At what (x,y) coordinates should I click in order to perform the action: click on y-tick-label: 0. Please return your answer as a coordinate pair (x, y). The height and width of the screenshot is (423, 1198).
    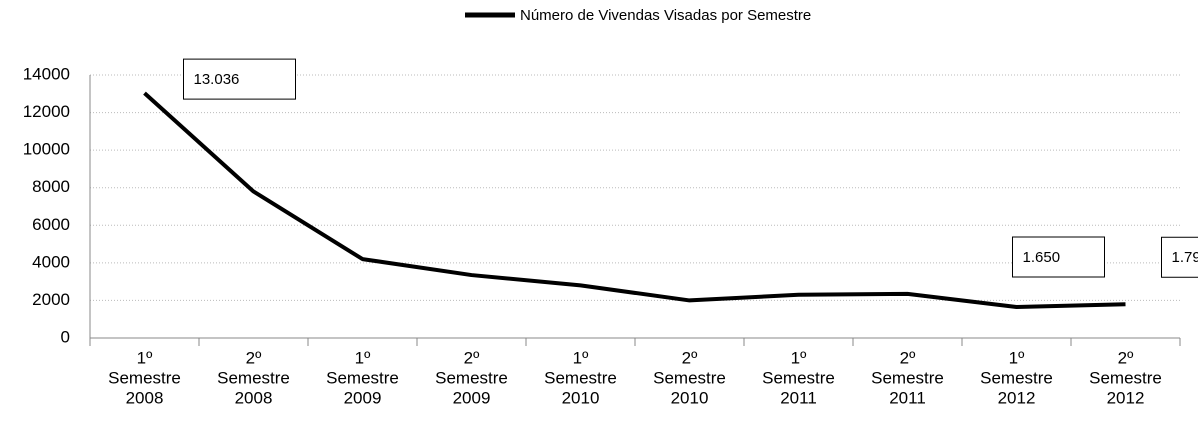
    Looking at the image, I should click on (65, 336).